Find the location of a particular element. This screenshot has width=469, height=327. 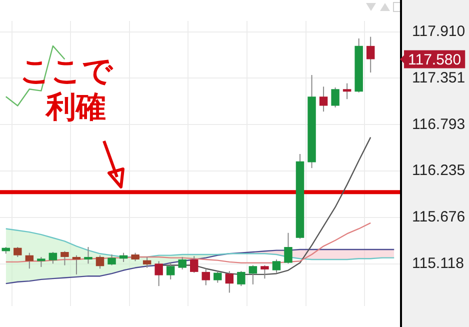

y-tick-label: 117.910 is located at coordinates (439, 31).